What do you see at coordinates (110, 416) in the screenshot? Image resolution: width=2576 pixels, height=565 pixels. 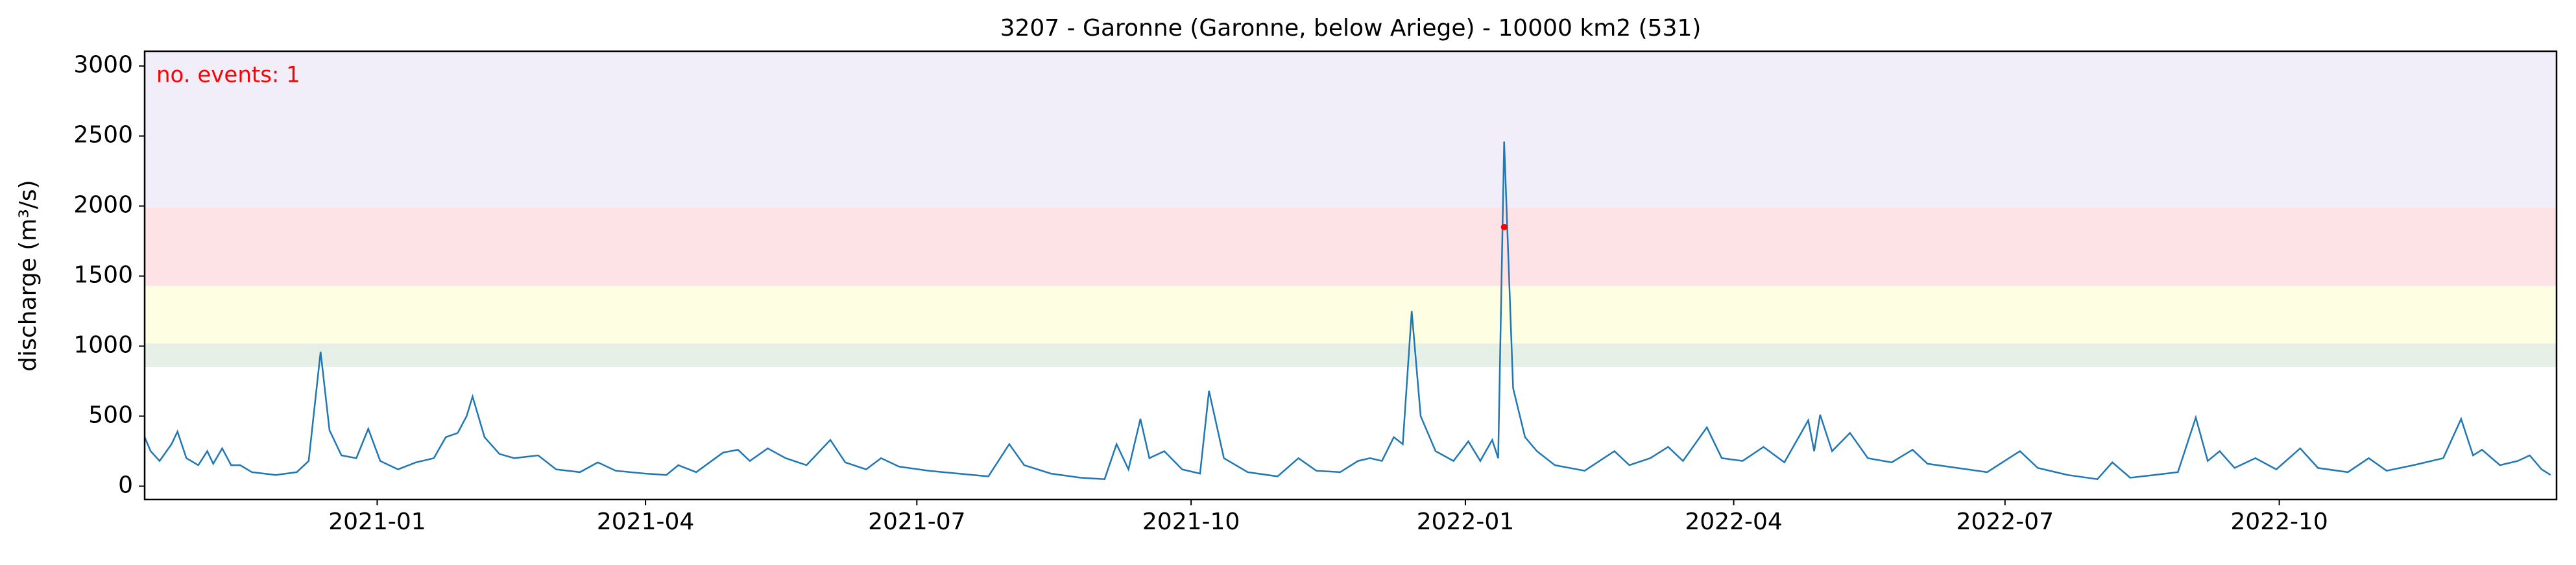 I see `y-tick-label: 500` at bounding box center [110, 416].